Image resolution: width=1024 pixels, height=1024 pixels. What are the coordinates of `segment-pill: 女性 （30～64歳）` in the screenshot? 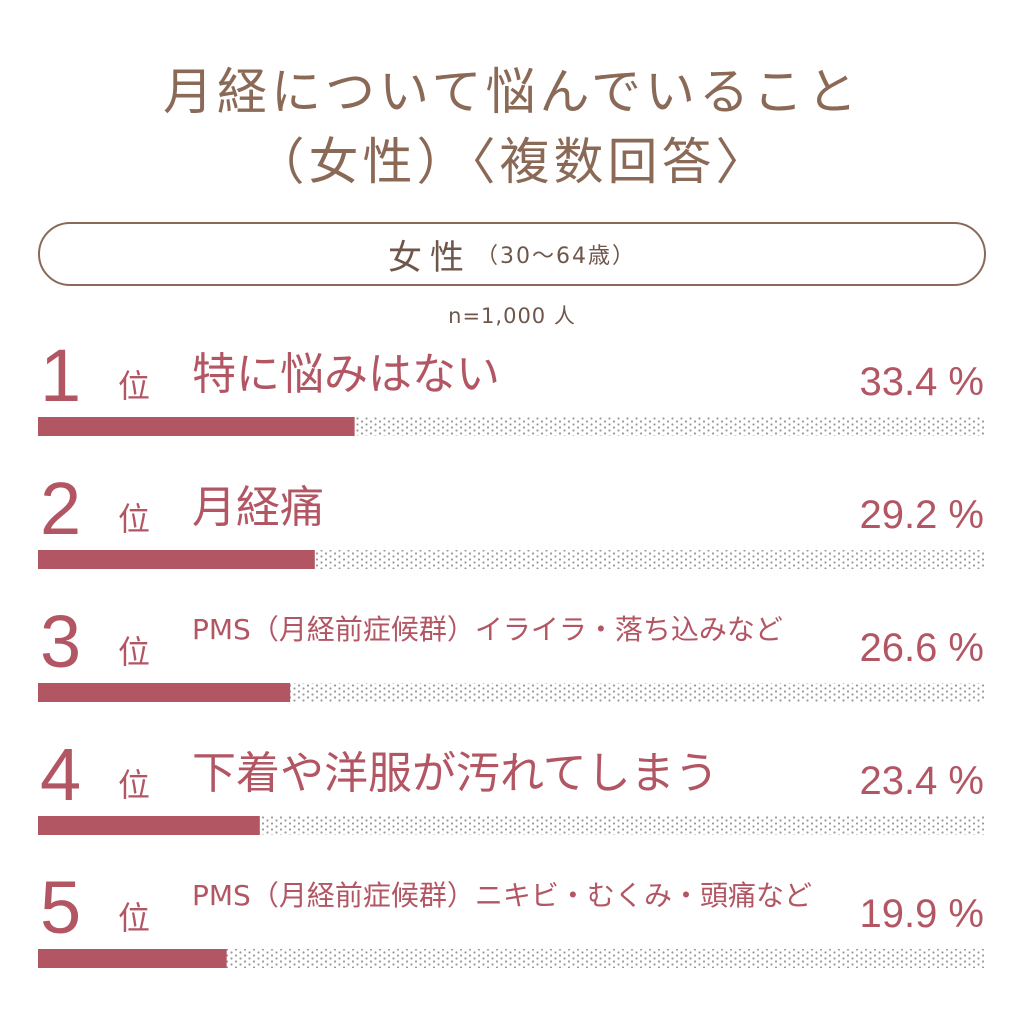 It's located at (512, 254).